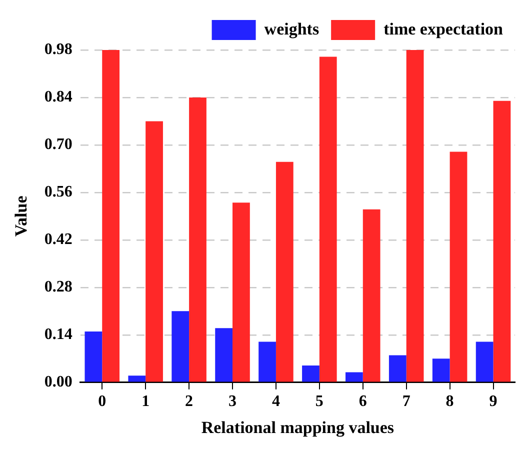  What do you see at coordinates (58, 239) in the screenshot?
I see `y-tick-label: 0.42` at bounding box center [58, 239].